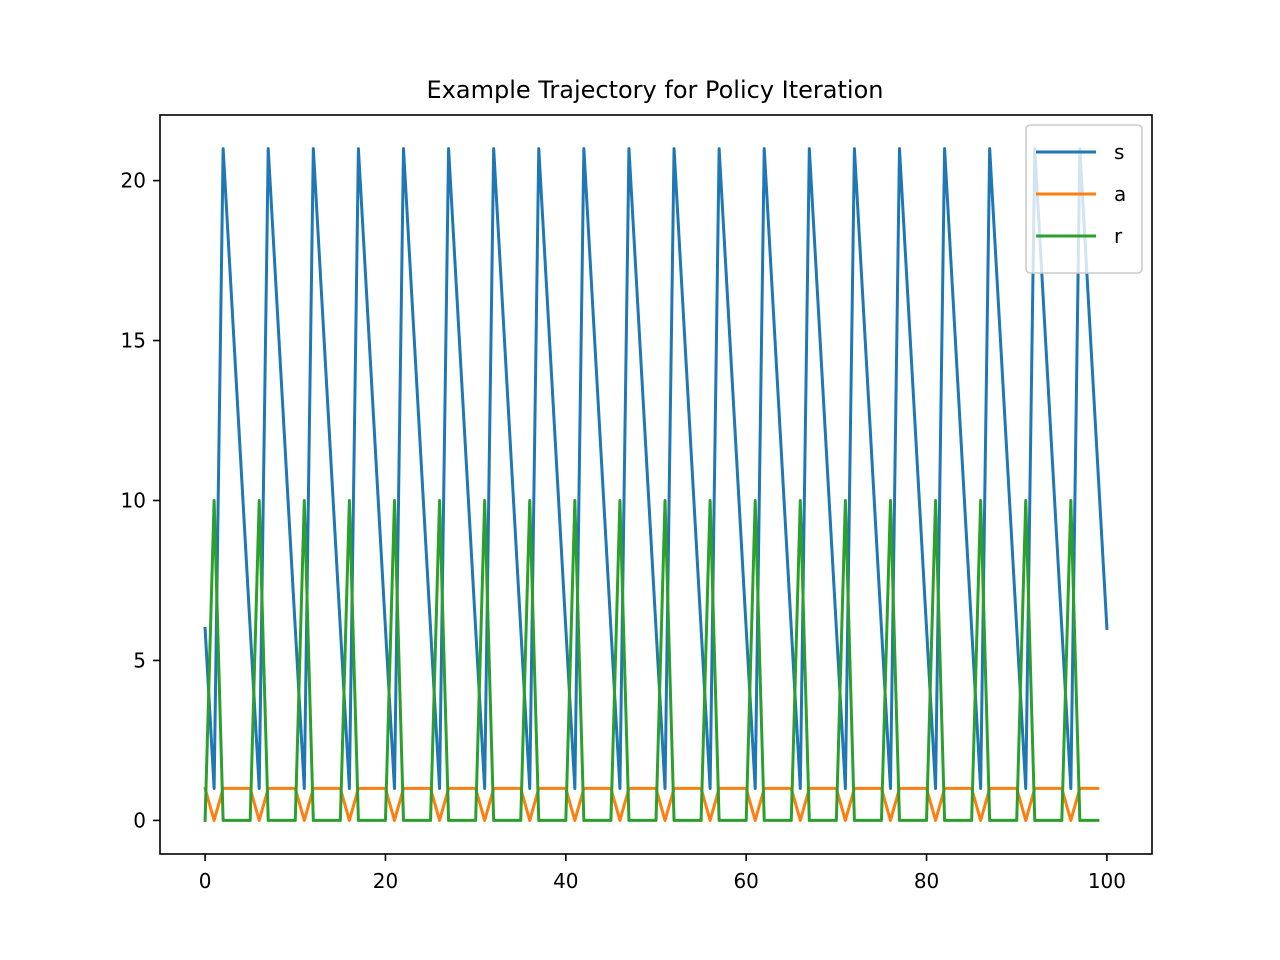 The image size is (1280, 960). I want to click on y-tick-label: 15, so click(133, 341).